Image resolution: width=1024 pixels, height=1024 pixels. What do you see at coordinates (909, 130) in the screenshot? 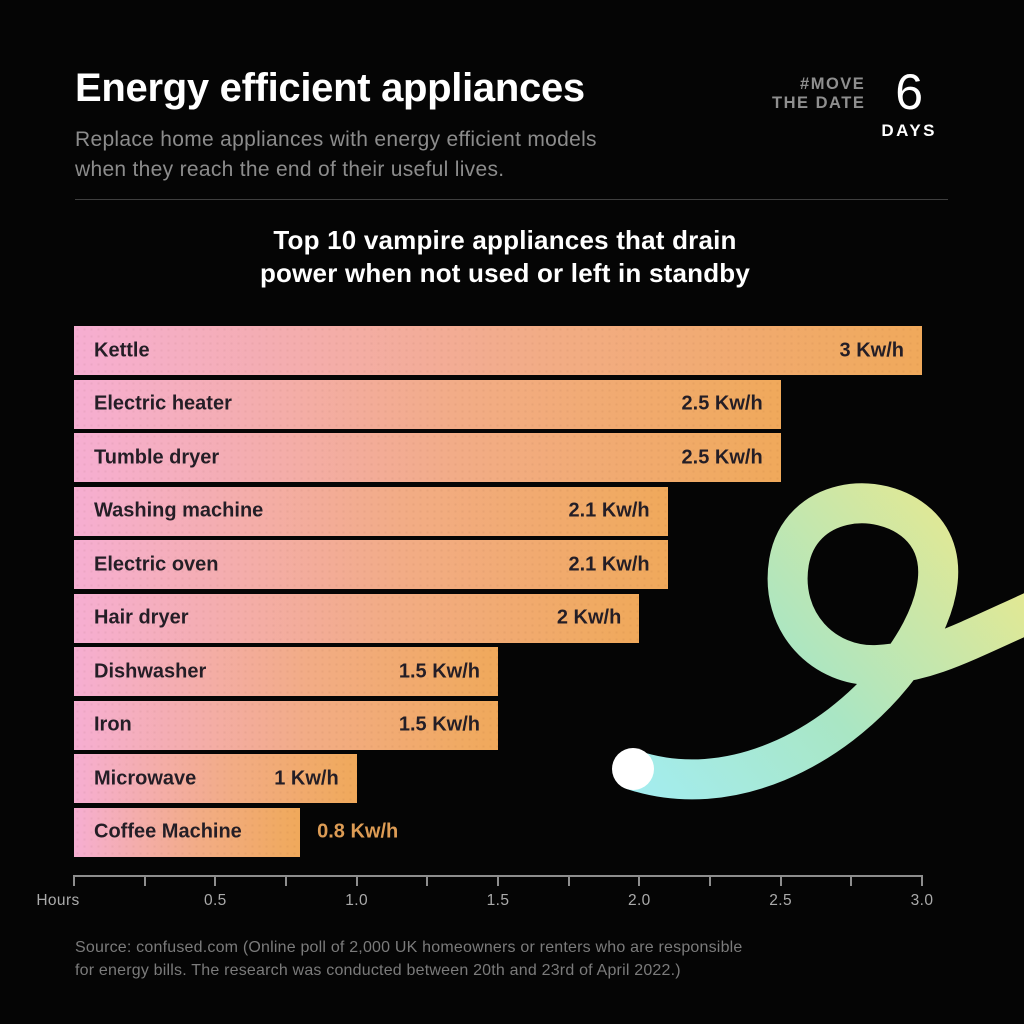
I see `days-unit-label: DAYS` at bounding box center [909, 130].